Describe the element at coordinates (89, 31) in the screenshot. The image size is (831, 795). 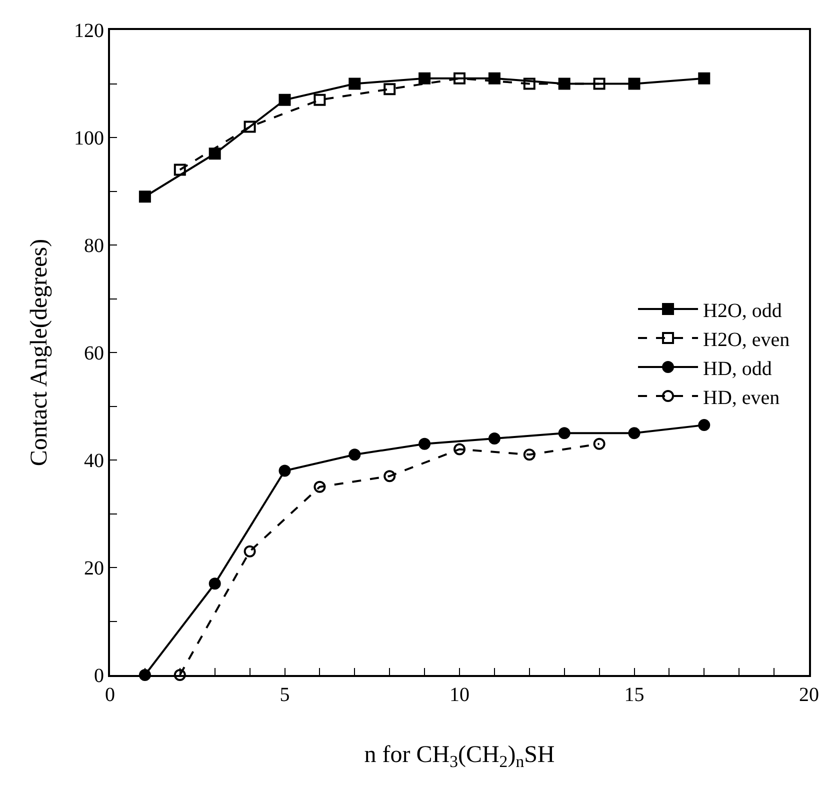
I see `y-tick-label: 120` at that location.